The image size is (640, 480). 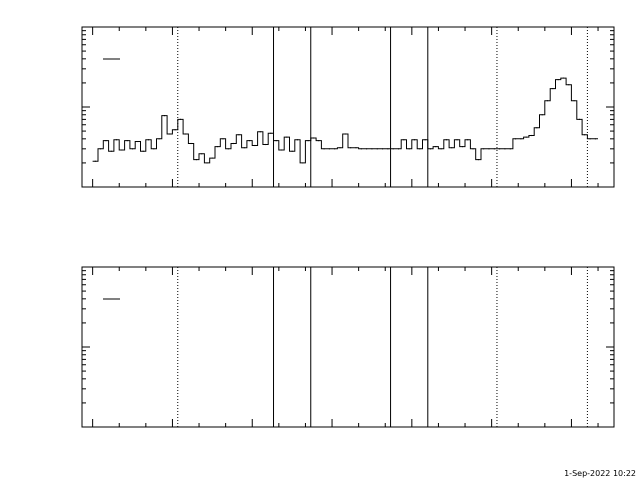 What do you see at coordinates (600, 473) in the screenshot?
I see `timestamp-label: 1-Sep-2022 10:22` at bounding box center [600, 473].